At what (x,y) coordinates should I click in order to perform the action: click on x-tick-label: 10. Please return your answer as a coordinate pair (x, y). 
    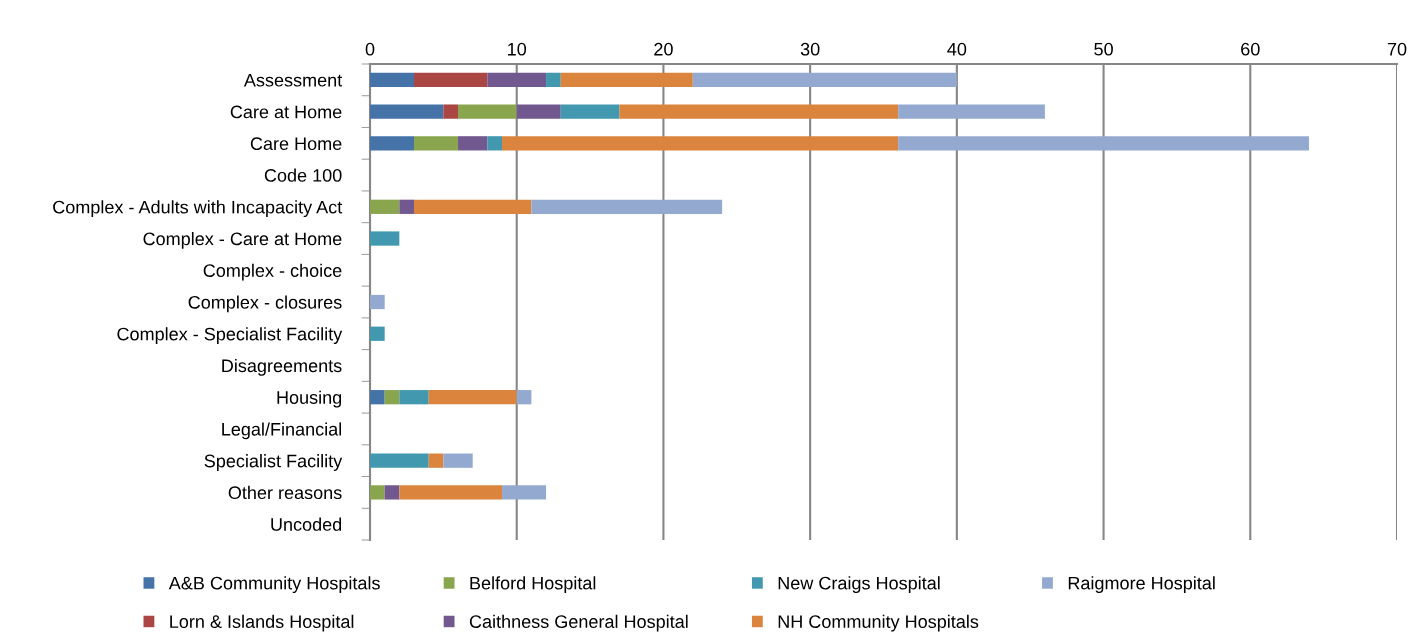
    Looking at the image, I should click on (517, 49).